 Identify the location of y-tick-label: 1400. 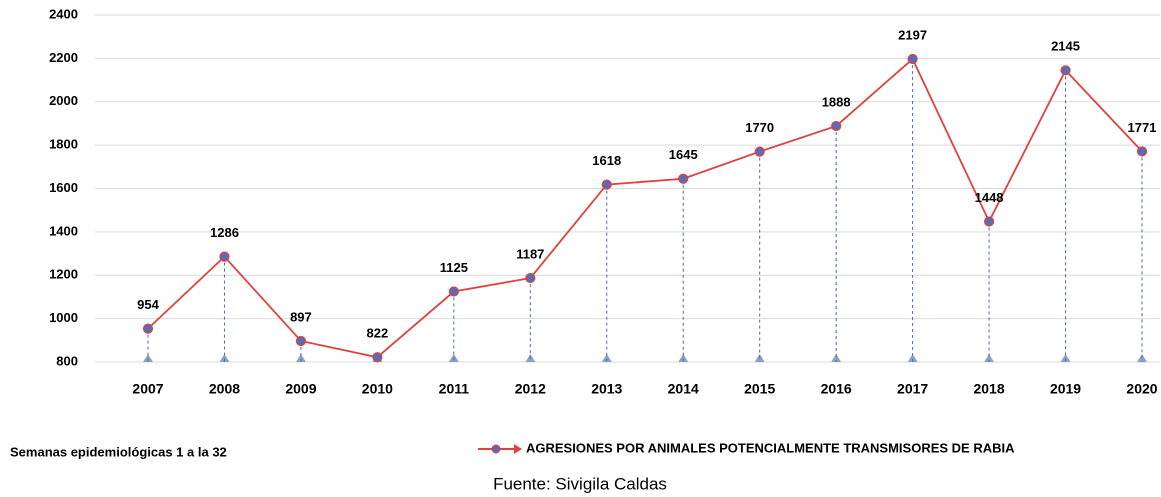
(63, 230).